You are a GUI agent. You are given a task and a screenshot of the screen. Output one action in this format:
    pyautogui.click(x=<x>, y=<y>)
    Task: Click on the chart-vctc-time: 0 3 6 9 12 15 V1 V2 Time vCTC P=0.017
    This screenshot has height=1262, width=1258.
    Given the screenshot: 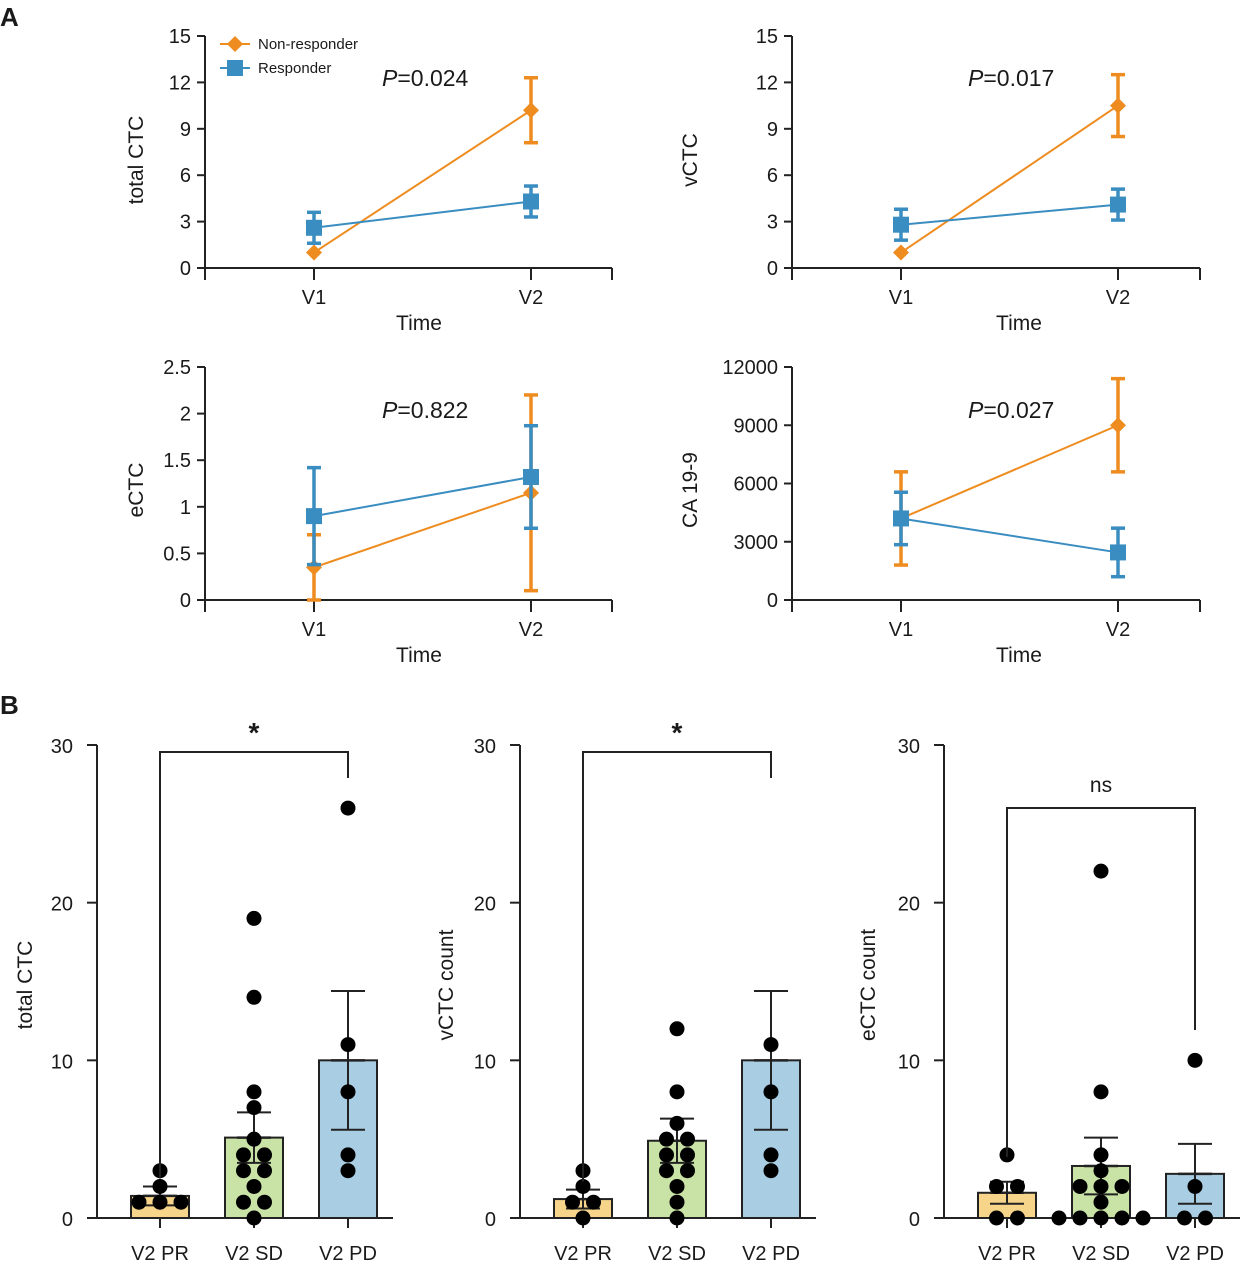 What is the action you would take?
    pyautogui.click(x=940, y=180)
    